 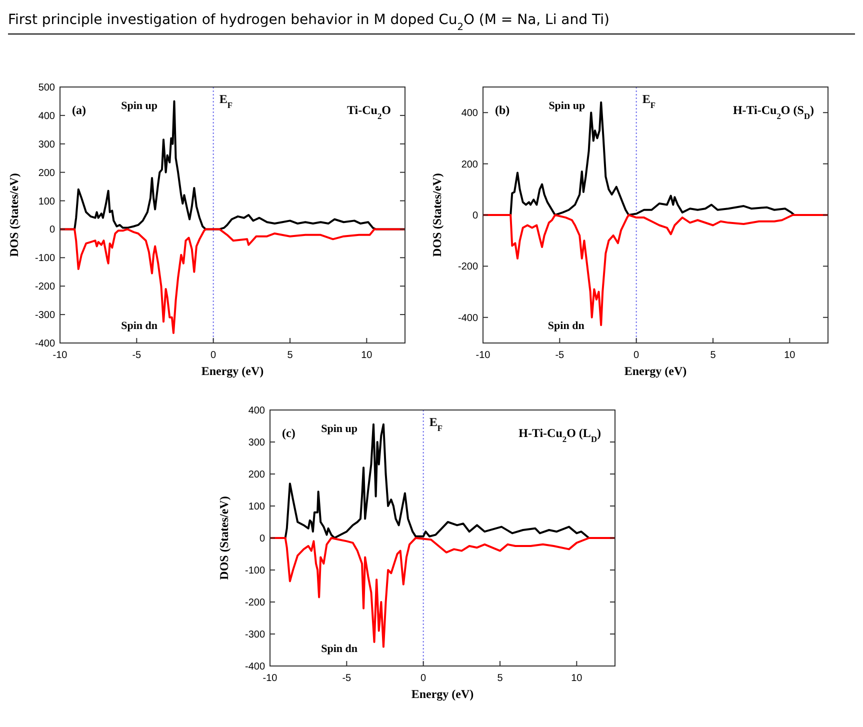 What do you see at coordinates (502, 110) in the screenshot?
I see `annotation: (b)` at bounding box center [502, 110].